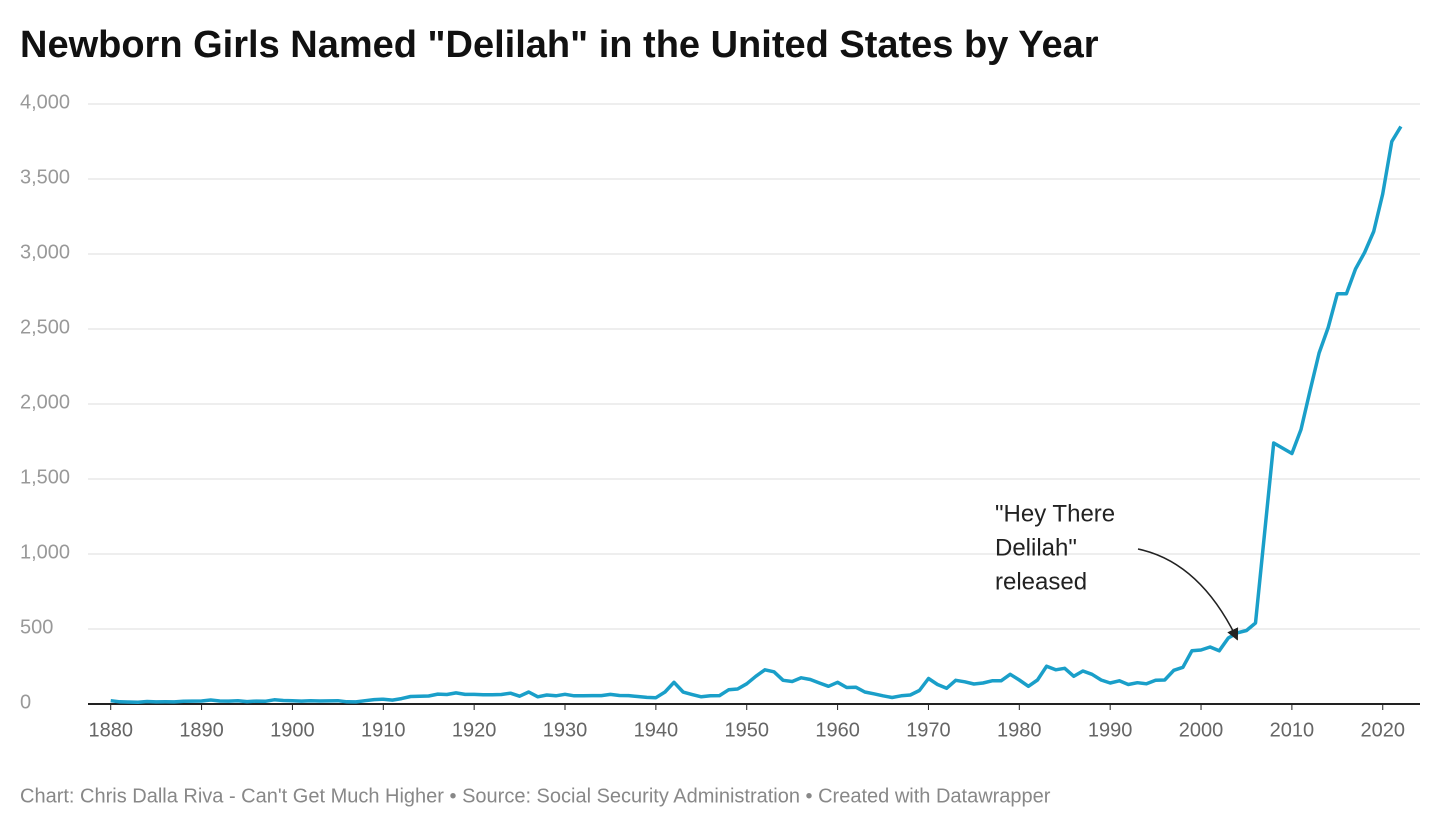 The width and height of the screenshot is (1440, 830). Describe the element at coordinates (928, 730) in the screenshot. I see `x-tick-label: 1970` at that location.